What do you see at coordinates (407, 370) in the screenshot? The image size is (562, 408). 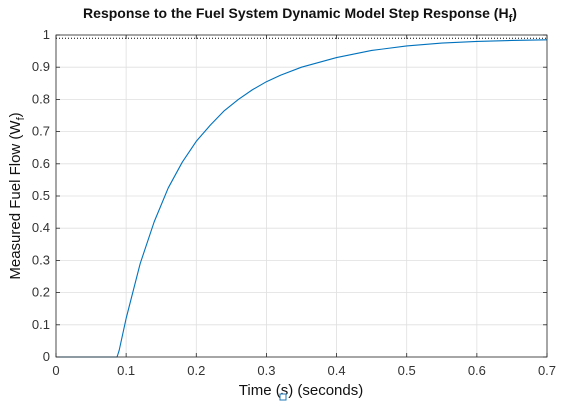 I see `x-tick-label: 0.5` at bounding box center [407, 370].